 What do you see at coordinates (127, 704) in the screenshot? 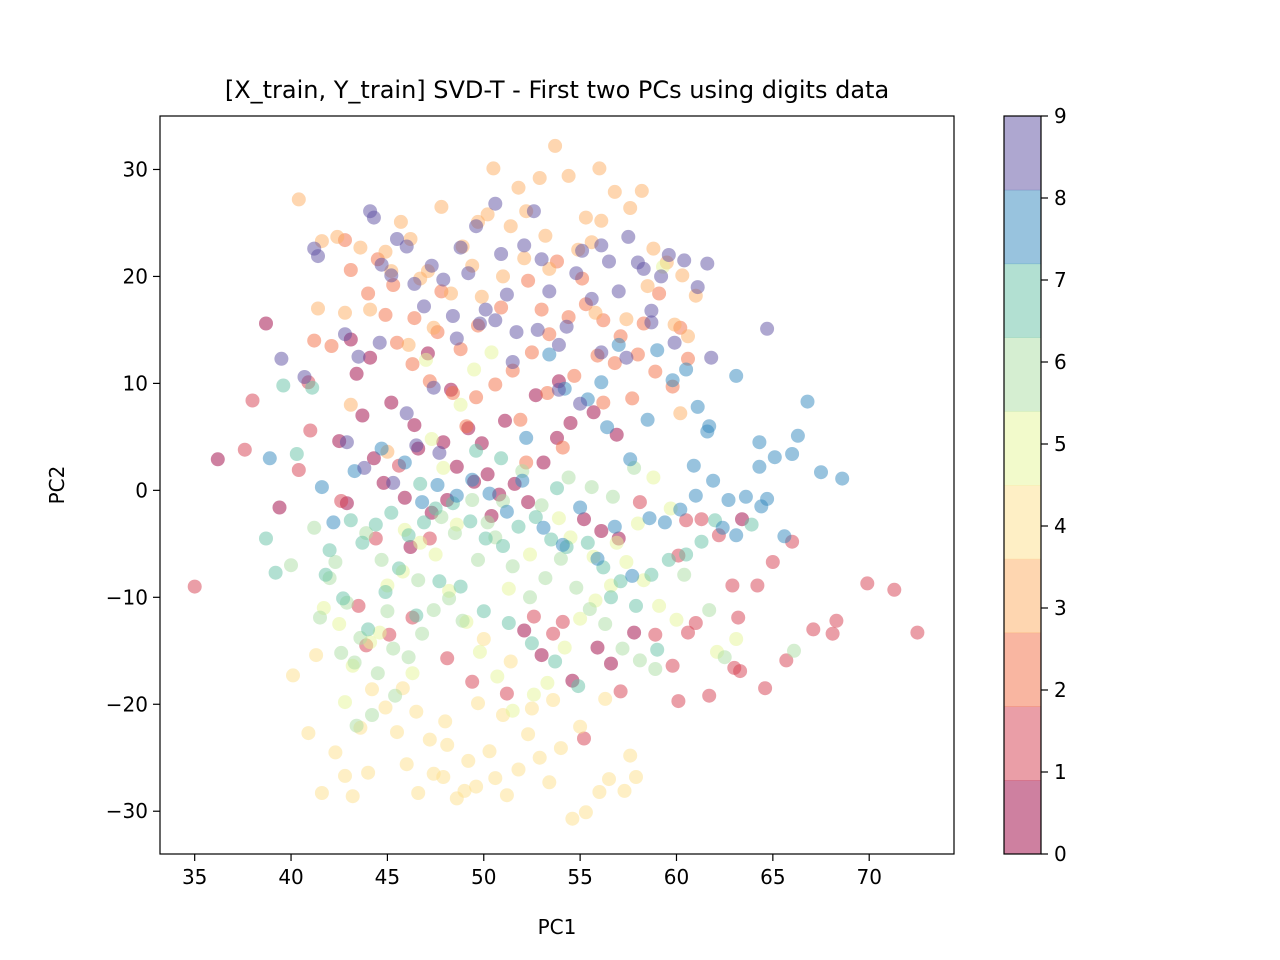
I see `y-tick-label: −20` at bounding box center [127, 704].